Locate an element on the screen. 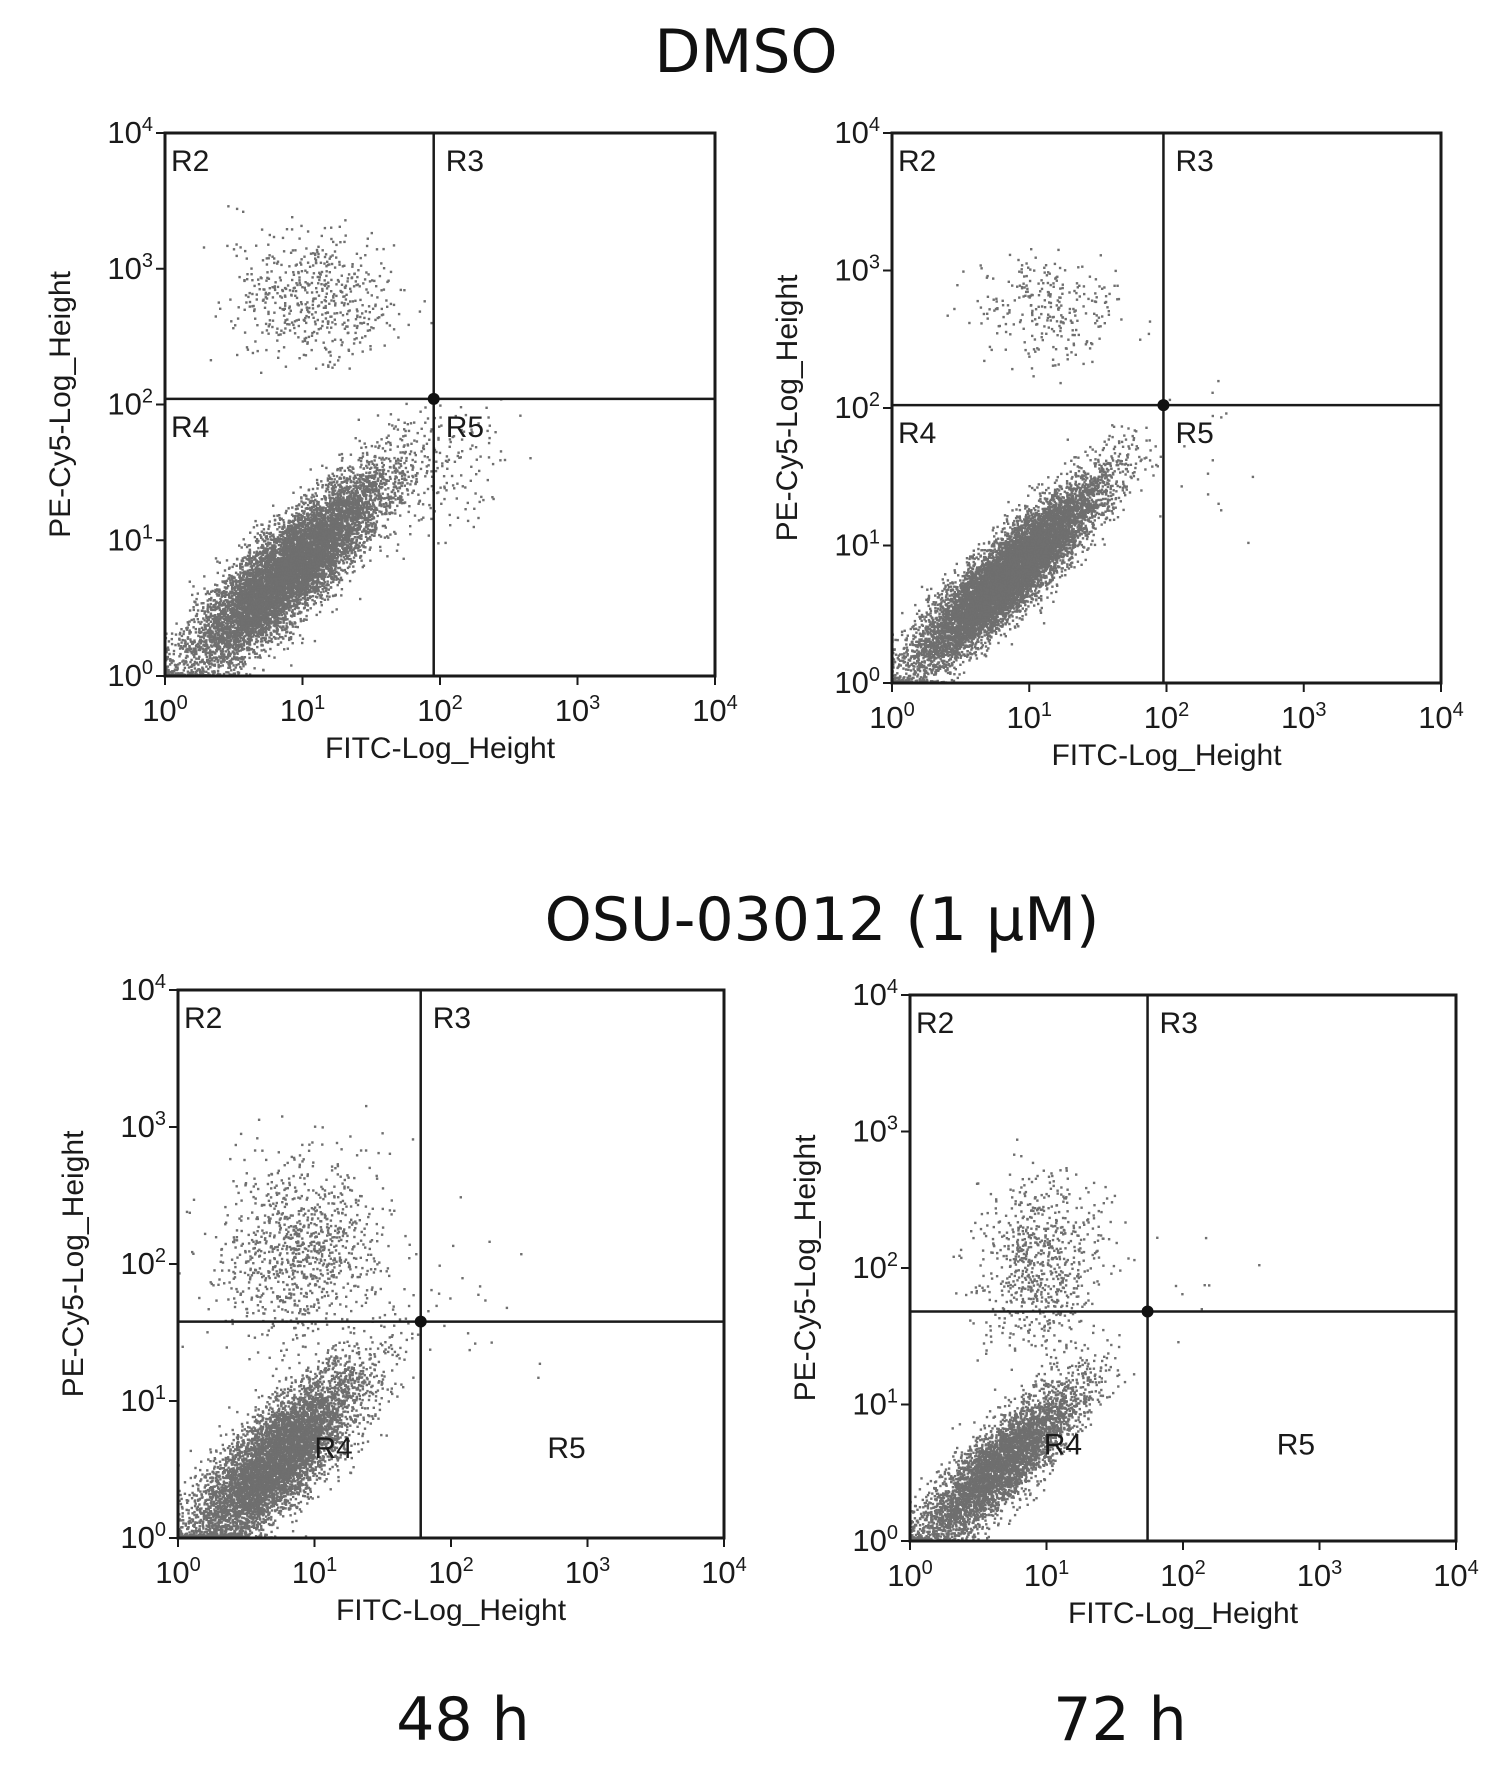  group-title-osu: OSU-03012 (1 μM) is located at coordinates (822, 920).